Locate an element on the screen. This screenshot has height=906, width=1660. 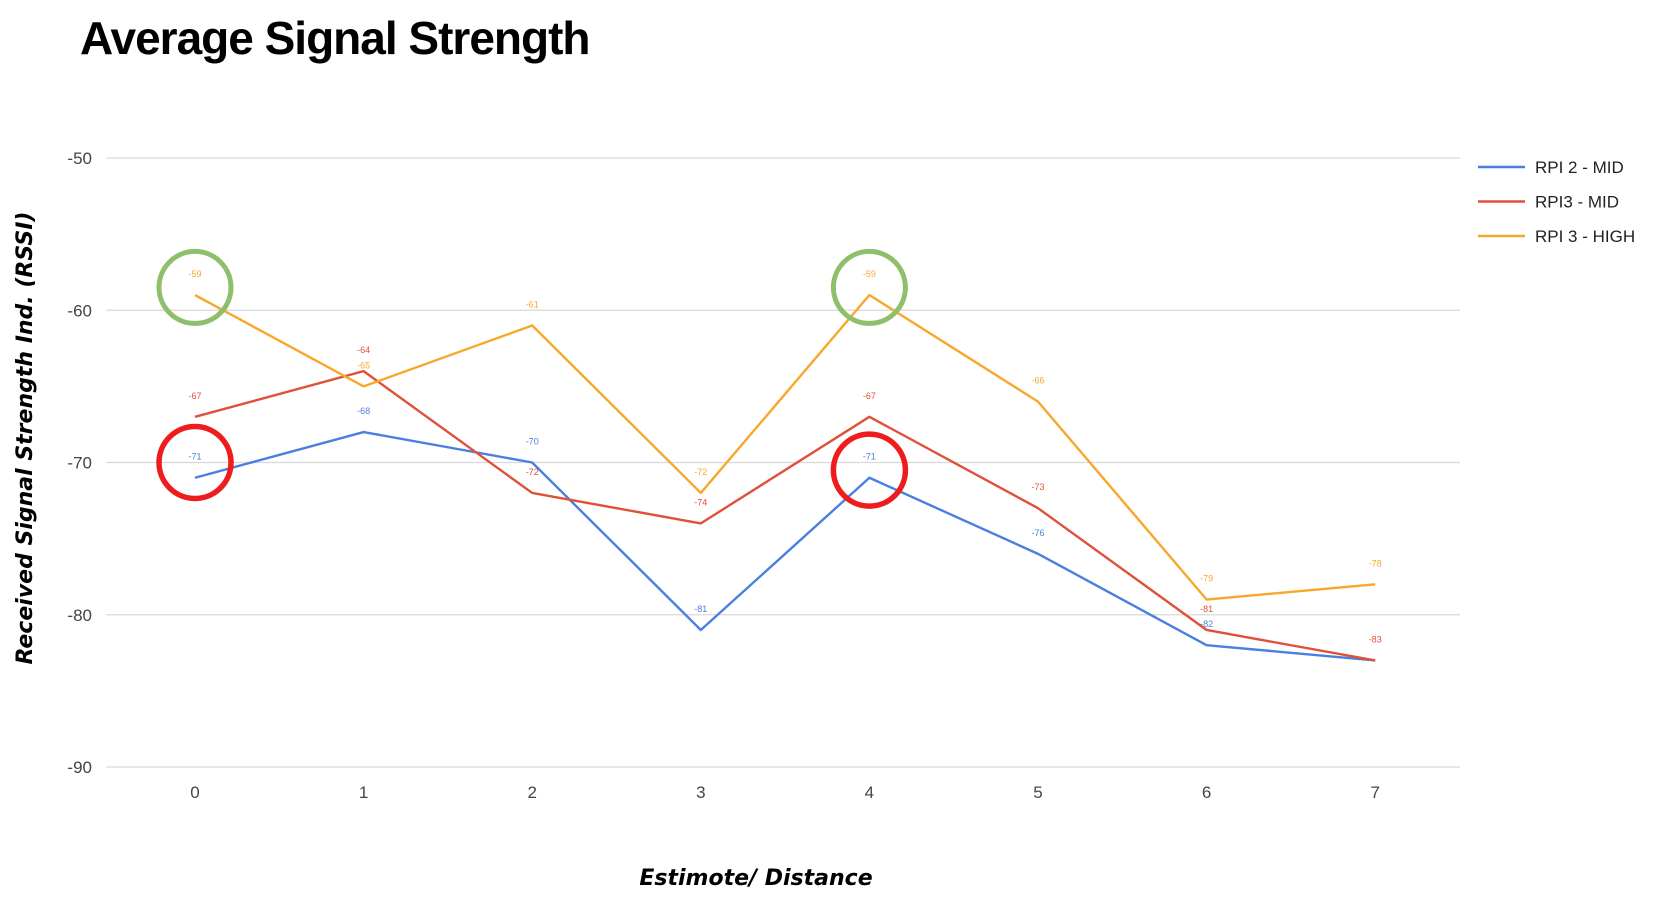
legend-label: RPI 3 - HIGH is located at coordinates (1585, 236).